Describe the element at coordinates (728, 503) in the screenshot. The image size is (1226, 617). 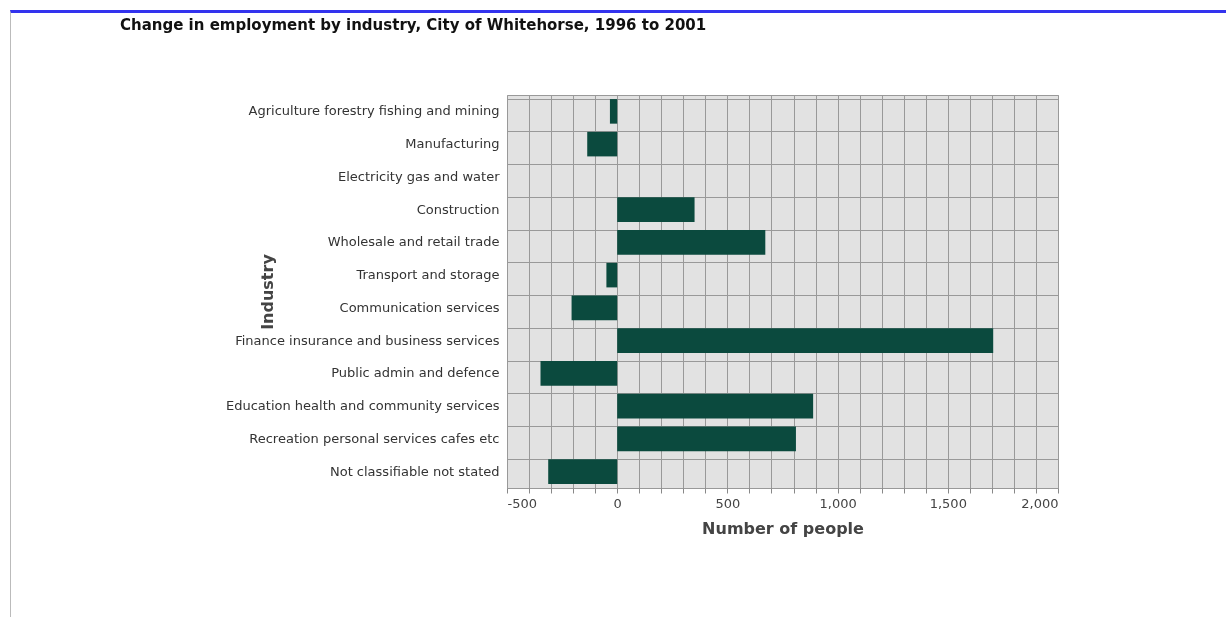
I see `x-tick-label: 500` at that location.